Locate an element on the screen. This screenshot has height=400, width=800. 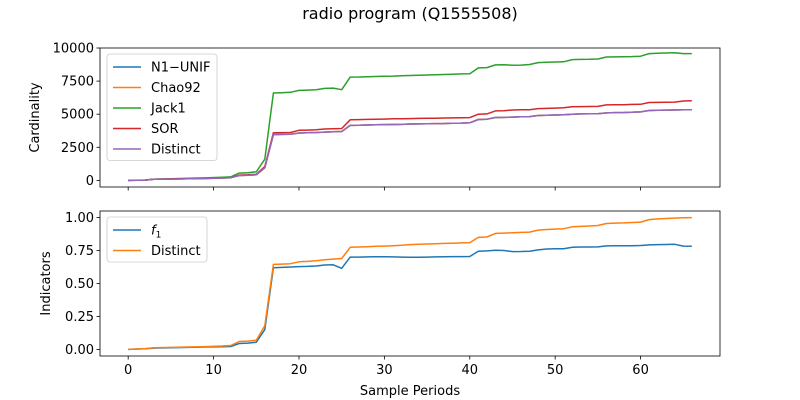
x-tick-label-1-3: 30 is located at coordinates (384, 370).